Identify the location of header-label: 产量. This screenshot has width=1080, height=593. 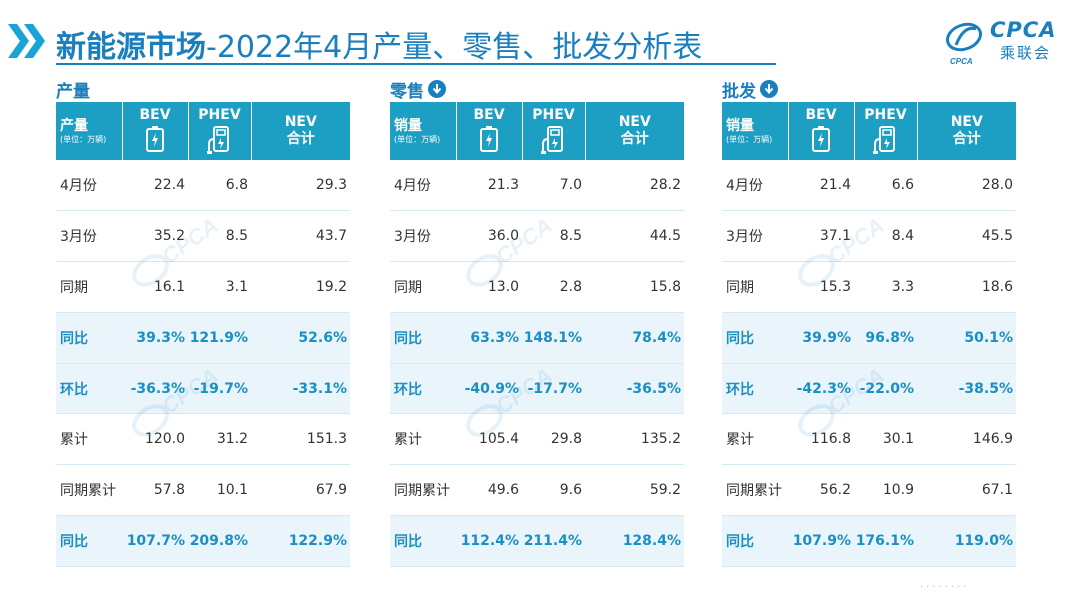
(74, 126).